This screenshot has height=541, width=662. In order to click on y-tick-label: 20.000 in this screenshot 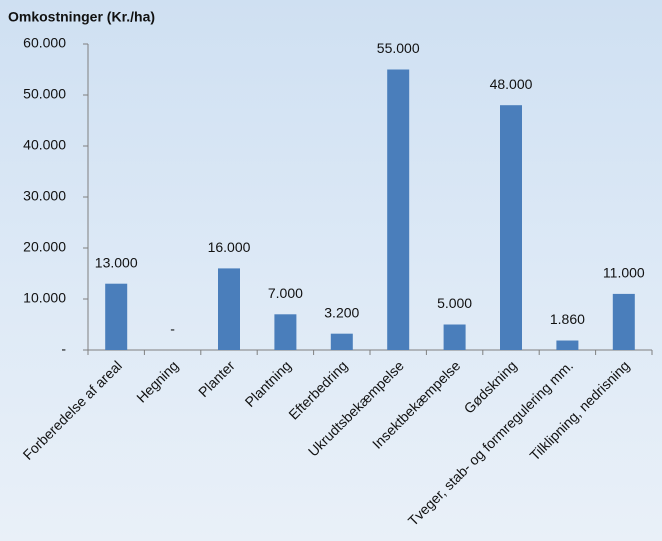, I will do `click(44, 247)`.